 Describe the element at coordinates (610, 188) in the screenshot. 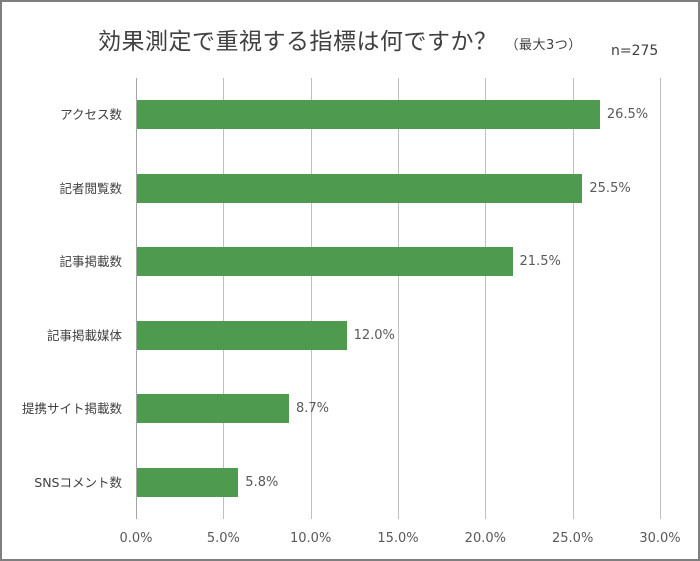

I see `bar-value-label: 25.5%` at that location.